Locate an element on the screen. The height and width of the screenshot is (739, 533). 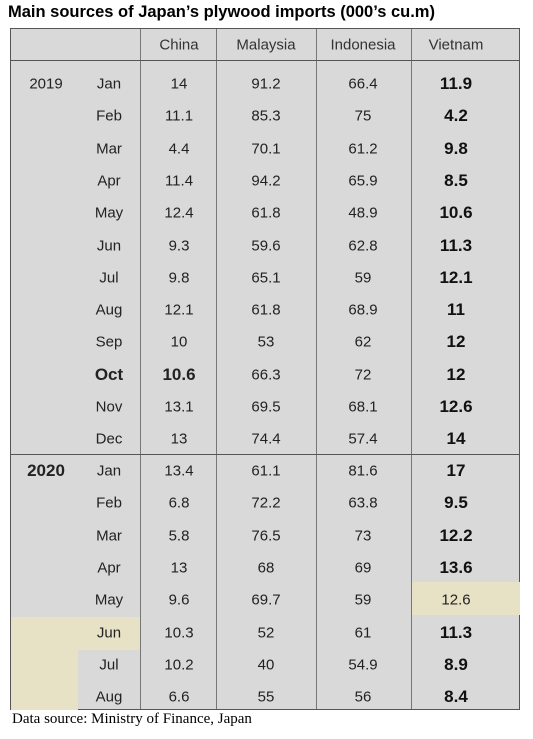
table-cell: 59.6 is located at coordinates (266, 245).